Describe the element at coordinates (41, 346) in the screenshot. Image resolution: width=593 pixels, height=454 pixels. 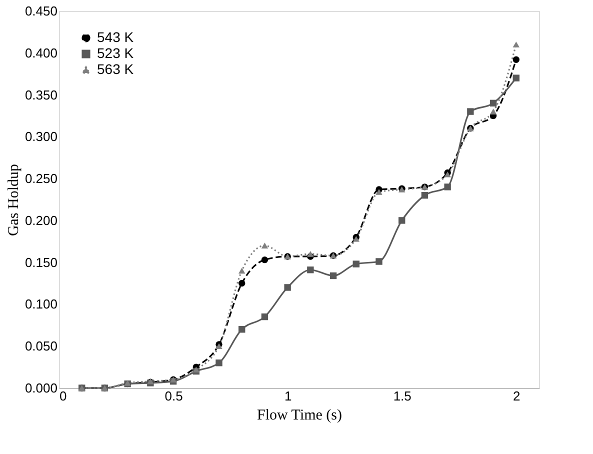
I see `y-tick-label: 0.050` at that location.